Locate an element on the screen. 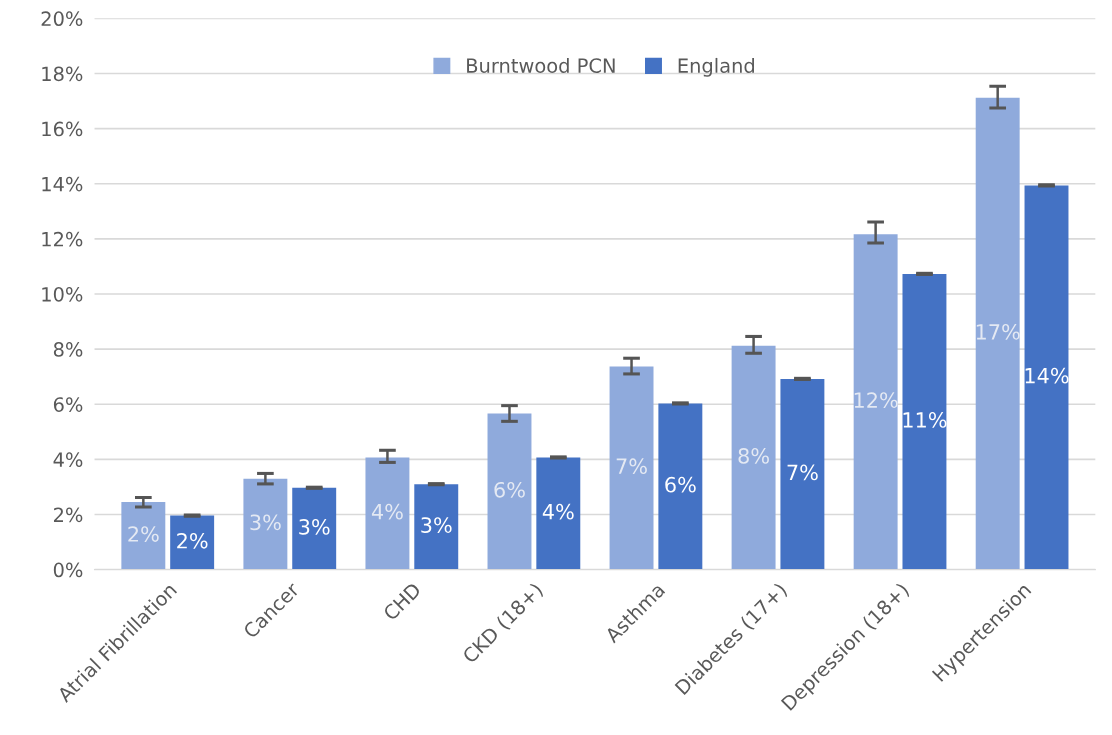 This screenshot has width=1112, height=735. data-label: 8% is located at coordinates (753, 456).